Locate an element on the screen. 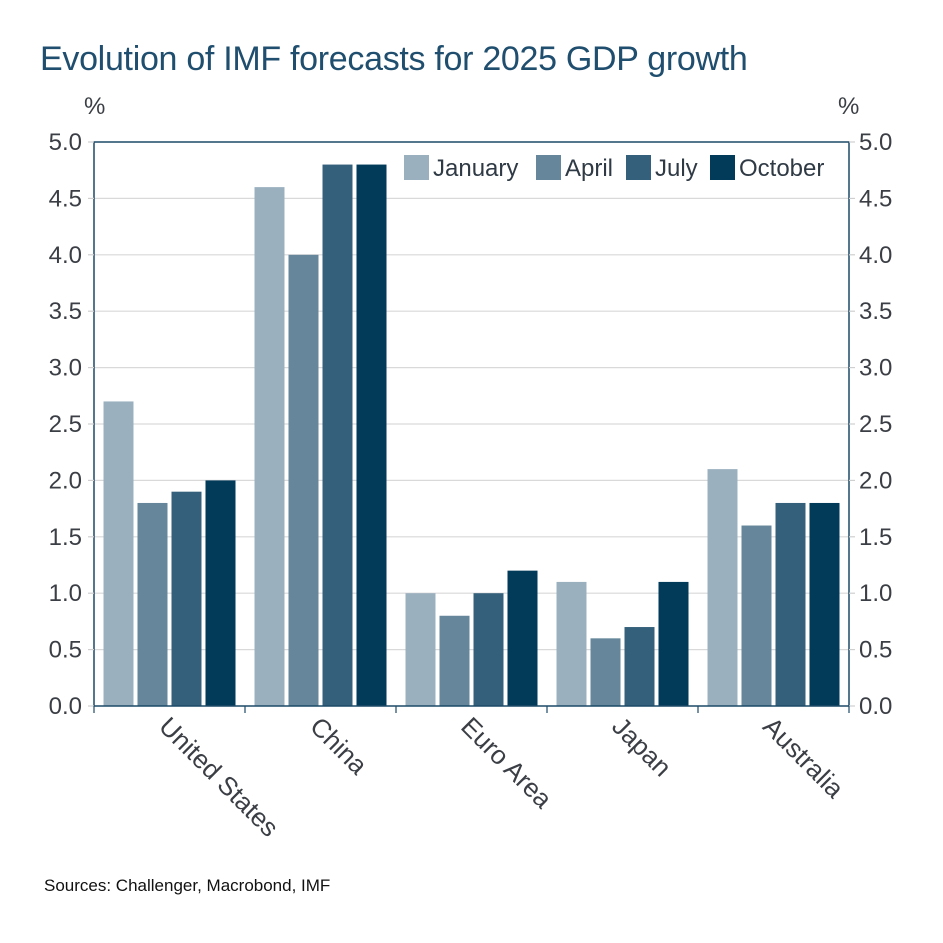  y-tick-label-left: 1.5 is located at coordinates (65, 537).